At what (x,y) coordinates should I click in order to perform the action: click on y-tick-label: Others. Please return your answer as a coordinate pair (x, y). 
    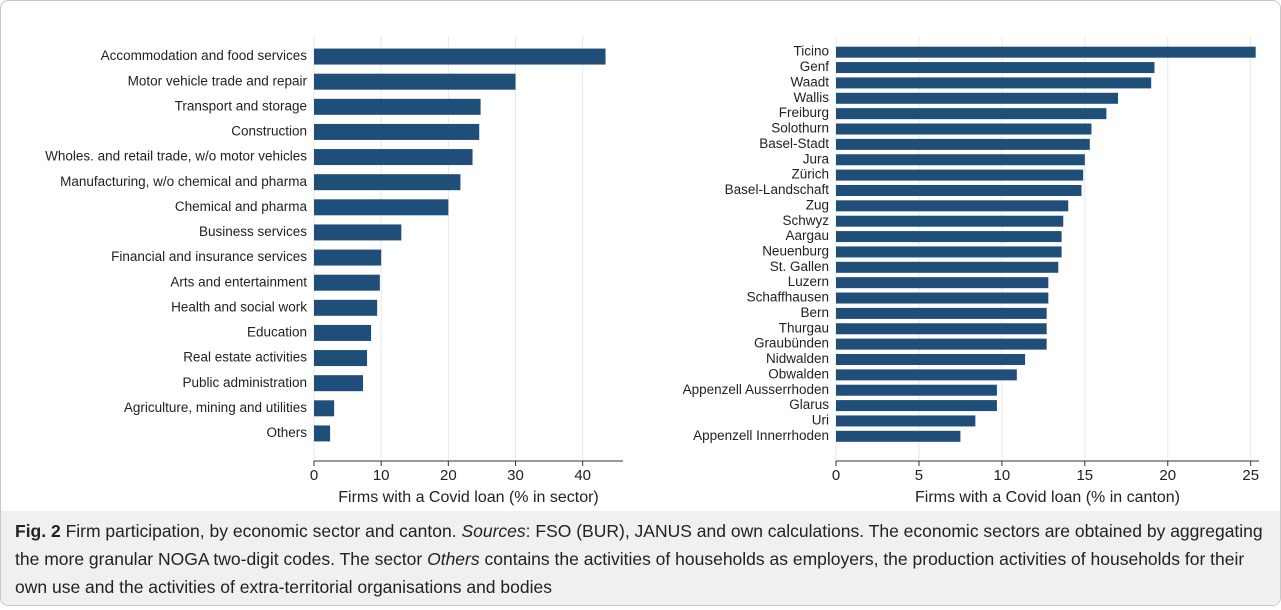
    Looking at the image, I should click on (286, 432).